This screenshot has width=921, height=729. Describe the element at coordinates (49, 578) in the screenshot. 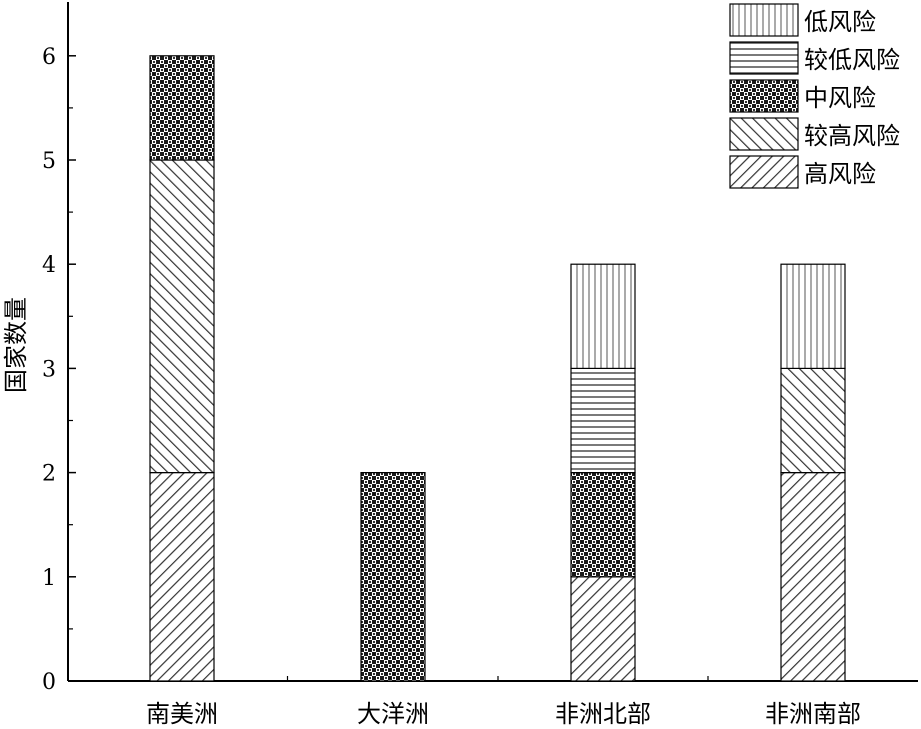

I see `y-tick-label: 1` at that location.